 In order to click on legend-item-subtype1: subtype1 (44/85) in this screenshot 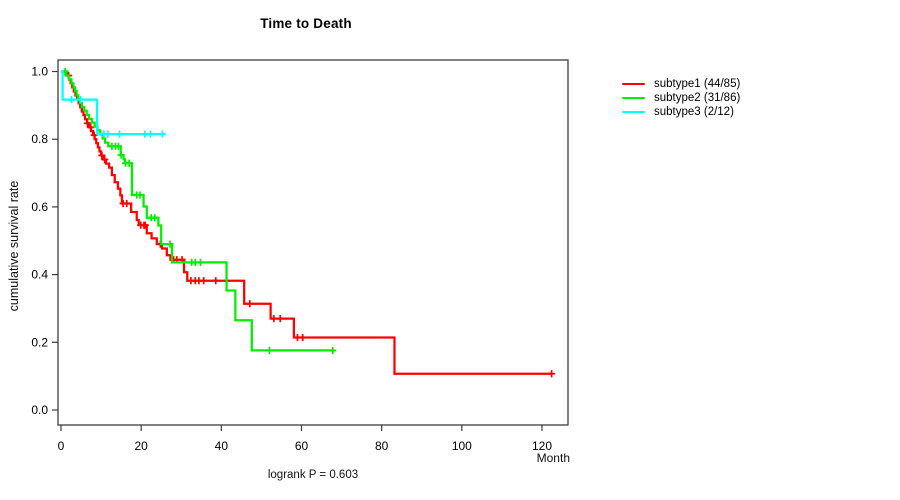, I will do `click(681, 84)`.